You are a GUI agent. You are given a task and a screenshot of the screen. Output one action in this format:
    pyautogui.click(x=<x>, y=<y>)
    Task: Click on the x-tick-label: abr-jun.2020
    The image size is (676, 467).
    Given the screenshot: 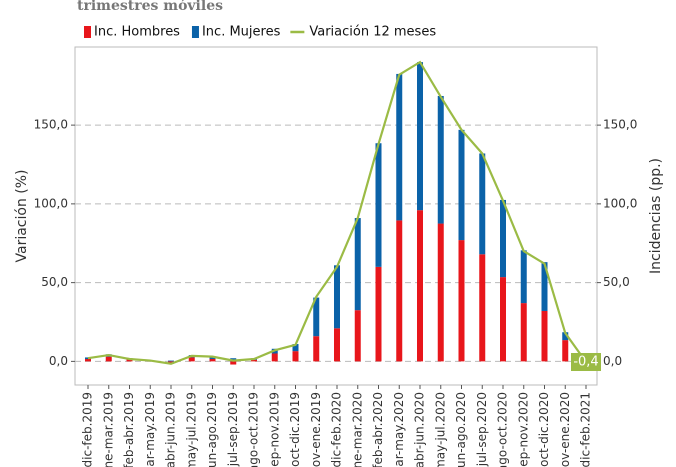 What is the action you would take?
    pyautogui.click(x=420, y=429)
    